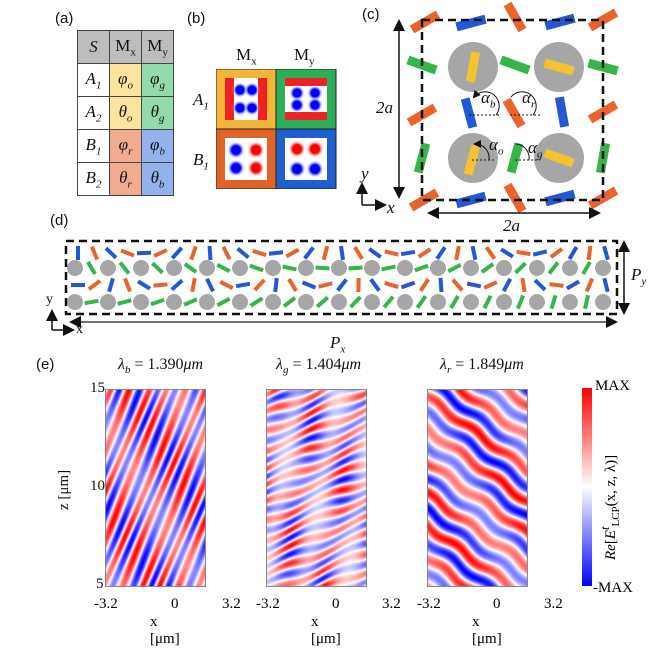 This screenshot has height=651, width=661. Describe the element at coordinates (125, 80) in the screenshot. I see `cell-mx: φo` at that location.